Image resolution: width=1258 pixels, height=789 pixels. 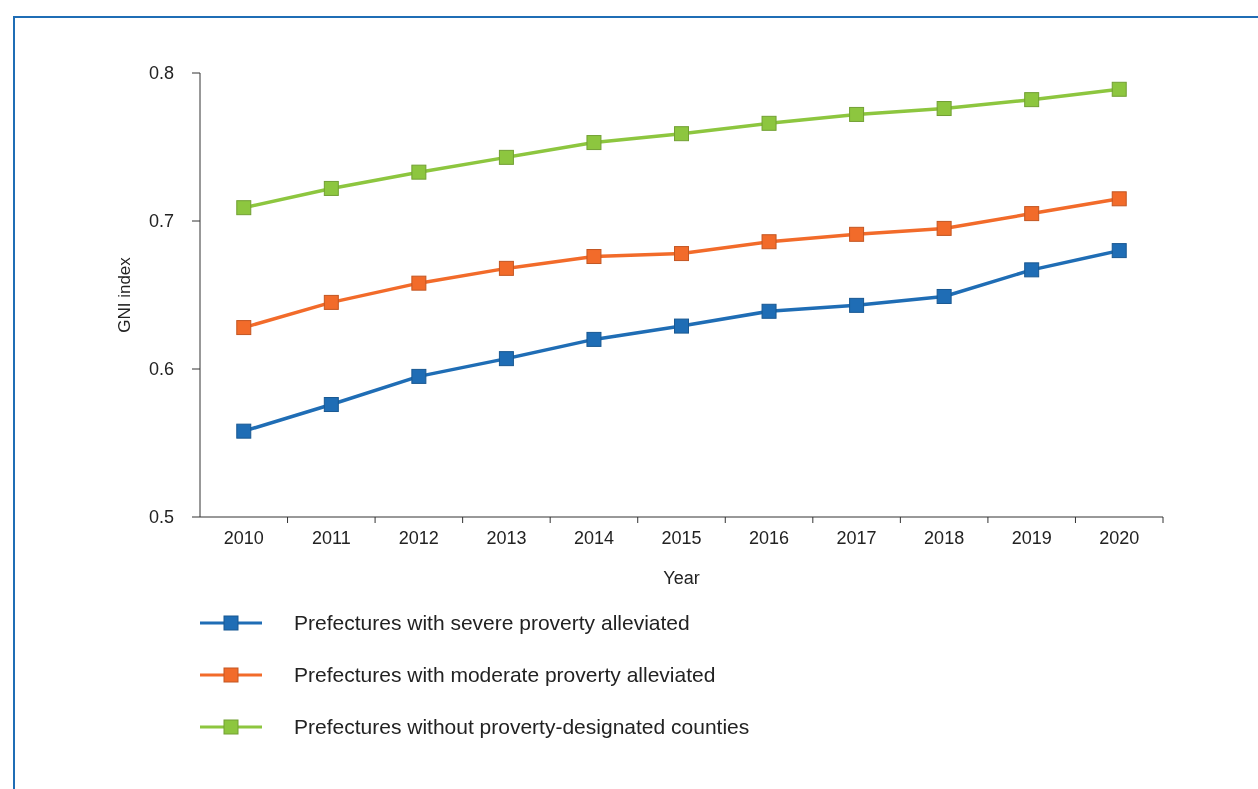 What do you see at coordinates (505, 675) in the screenshot?
I see `legend-label: Prefectures with moderate proverty alleviated` at bounding box center [505, 675].